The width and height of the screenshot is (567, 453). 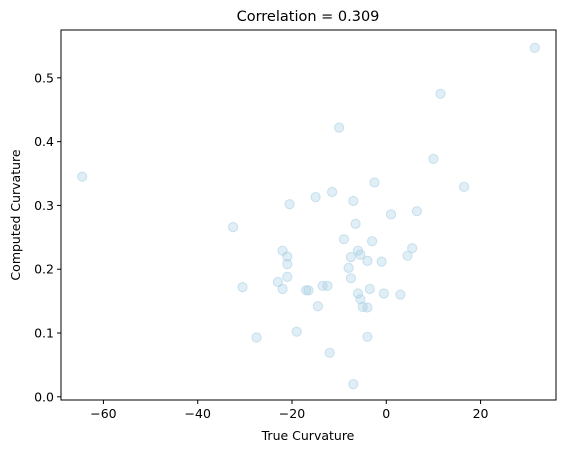 I want to click on y-tick-label: 0.5, so click(x=44, y=77).